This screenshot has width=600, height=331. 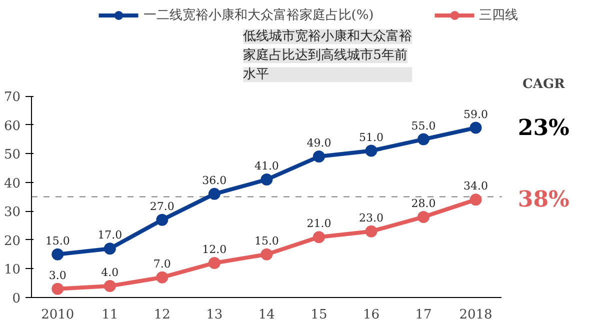 I want to click on data-label: 51.0, so click(x=371, y=137).